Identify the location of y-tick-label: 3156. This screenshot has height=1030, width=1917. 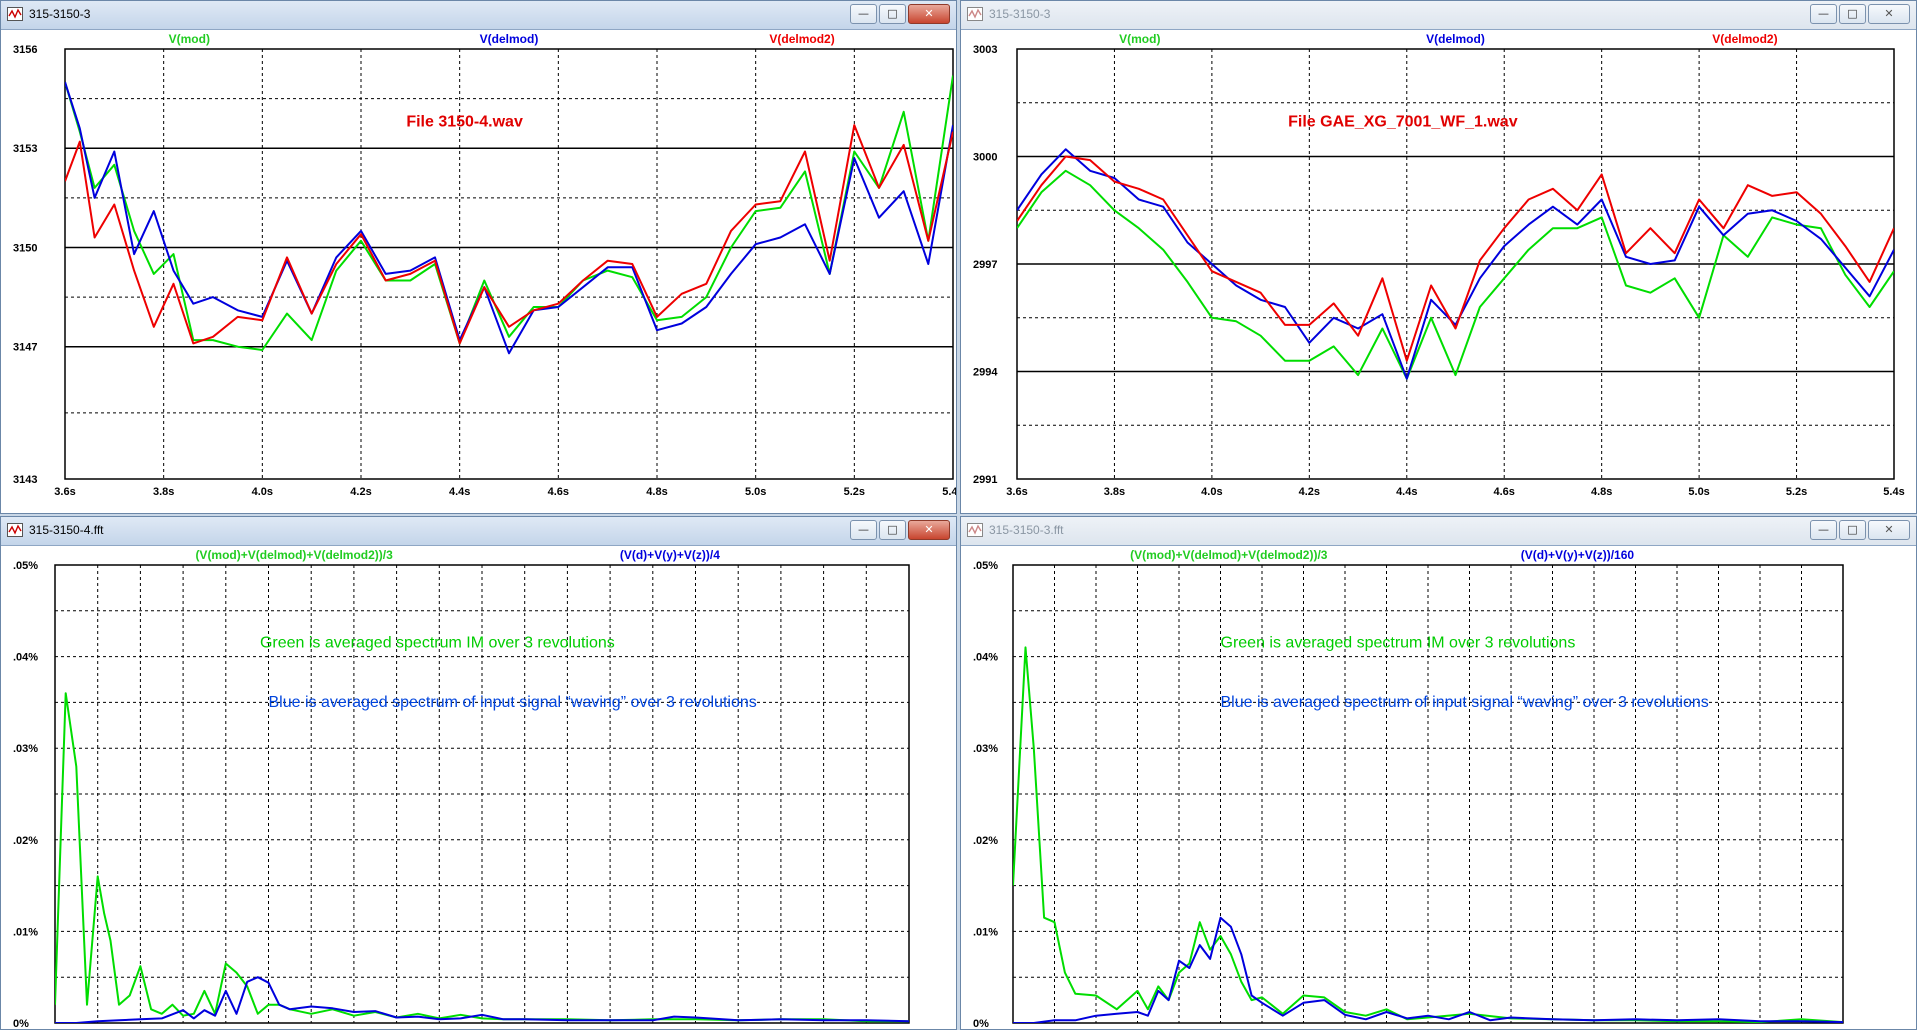
(25, 50).